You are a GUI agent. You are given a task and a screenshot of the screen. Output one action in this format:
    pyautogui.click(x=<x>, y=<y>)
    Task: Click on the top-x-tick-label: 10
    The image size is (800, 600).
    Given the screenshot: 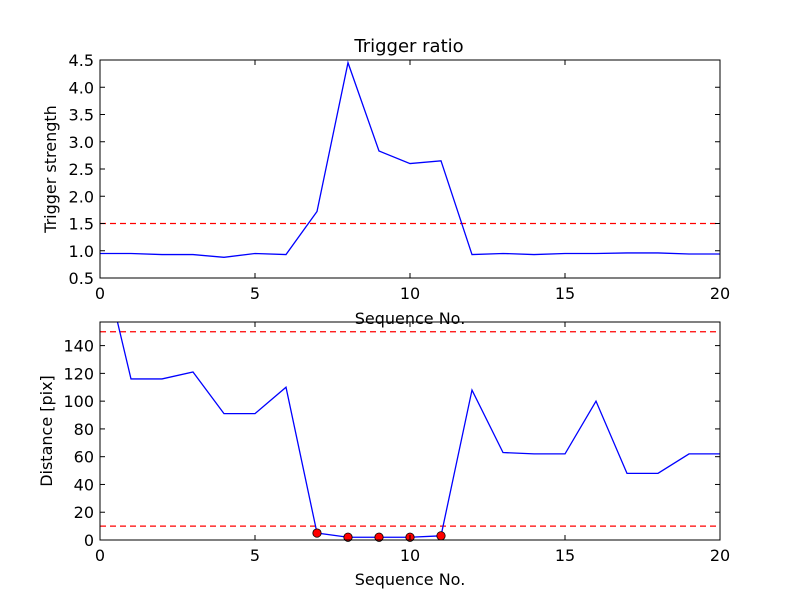 What is the action you would take?
    pyautogui.click(x=410, y=293)
    